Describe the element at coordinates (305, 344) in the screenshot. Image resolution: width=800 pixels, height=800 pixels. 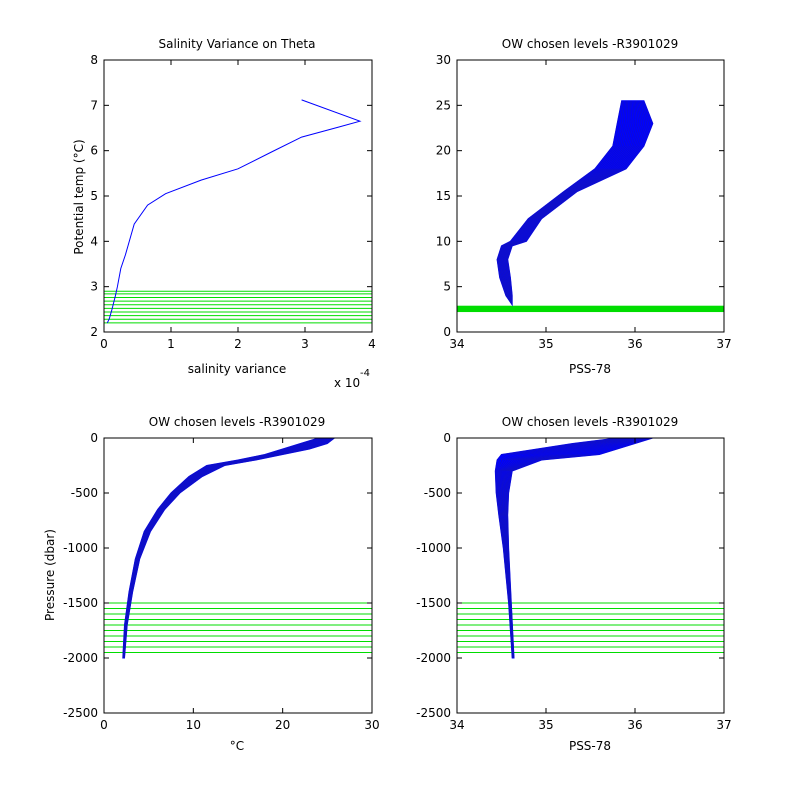
I see `x-tick-label: 3` at that location.